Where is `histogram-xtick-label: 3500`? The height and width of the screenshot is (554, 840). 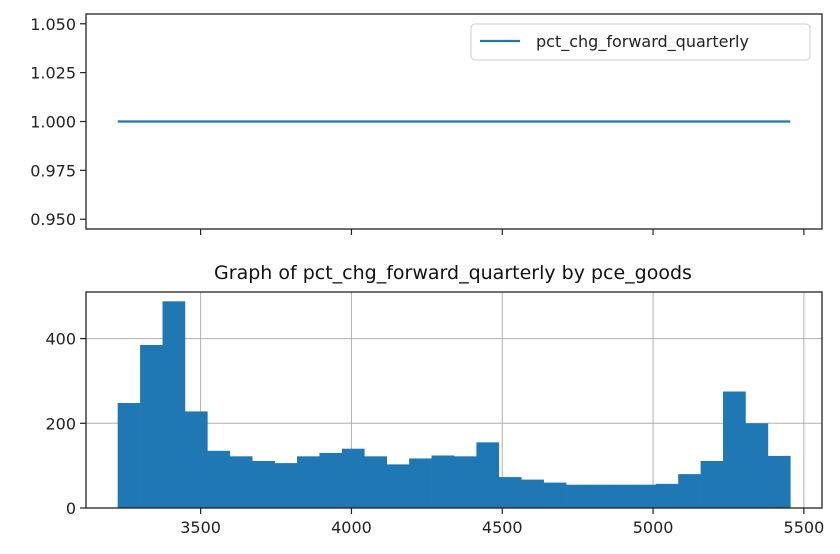
histogram-xtick-label: 3500 is located at coordinates (200, 527).